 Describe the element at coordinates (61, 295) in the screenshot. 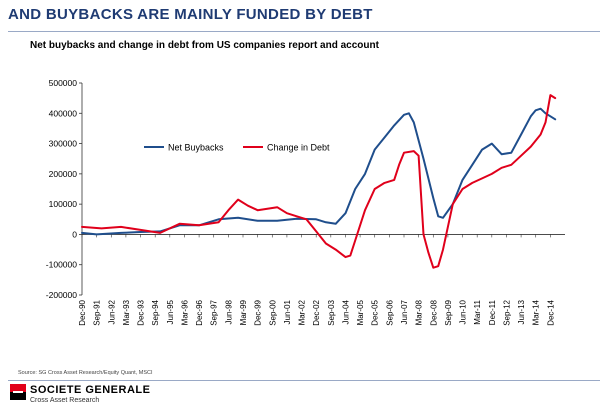

I see `y-tick-label: -200000` at that location.